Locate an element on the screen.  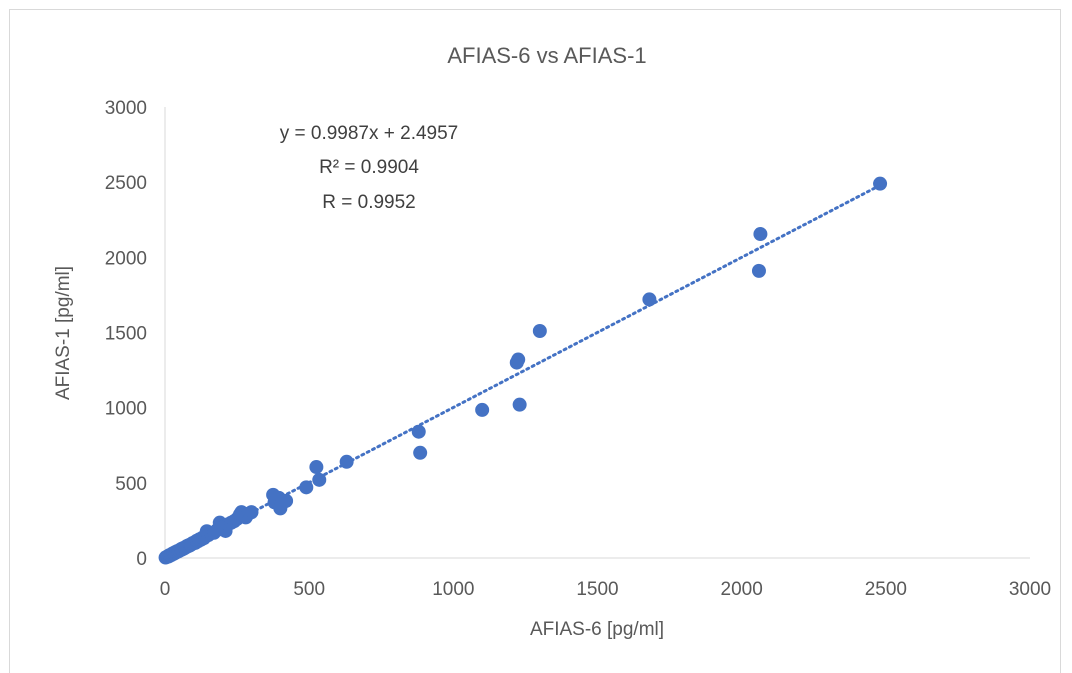
x-tick-label: 3000 is located at coordinates (1030, 589).